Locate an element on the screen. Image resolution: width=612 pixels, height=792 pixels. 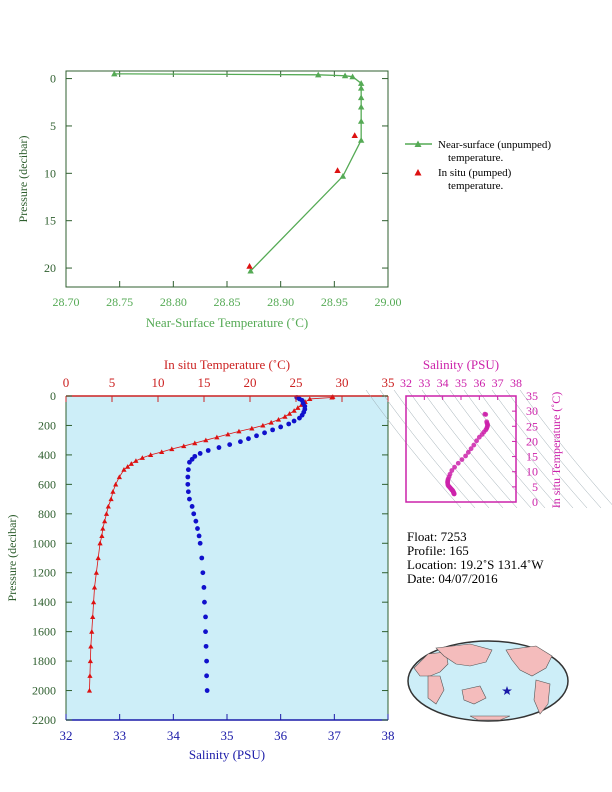
inset-y-tick-label: 0 is located at coordinates (535, 502).